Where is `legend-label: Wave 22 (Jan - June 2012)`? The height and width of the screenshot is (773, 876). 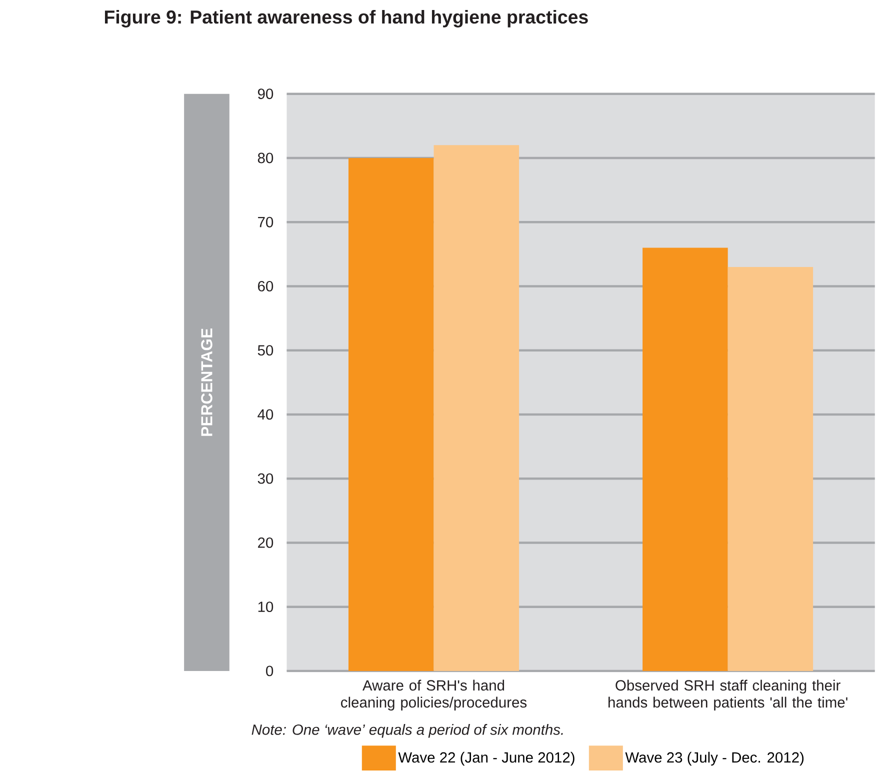
legend-label: Wave 22 (Jan - June 2012) is located at coordinates (486, 759).